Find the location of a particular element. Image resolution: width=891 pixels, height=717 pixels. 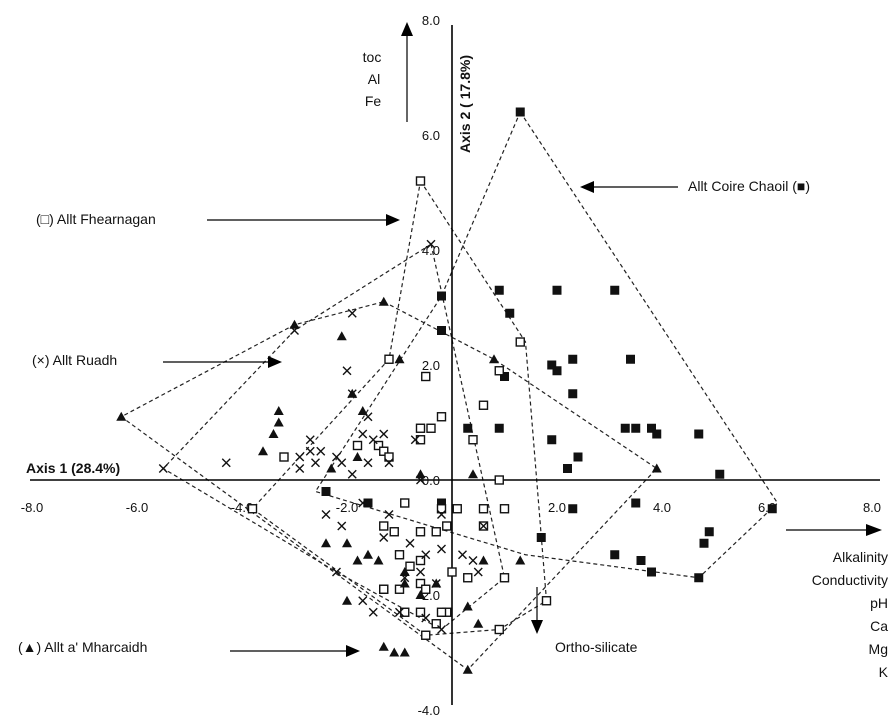

vector-up-label: Al is located at coordinates (374, 79).